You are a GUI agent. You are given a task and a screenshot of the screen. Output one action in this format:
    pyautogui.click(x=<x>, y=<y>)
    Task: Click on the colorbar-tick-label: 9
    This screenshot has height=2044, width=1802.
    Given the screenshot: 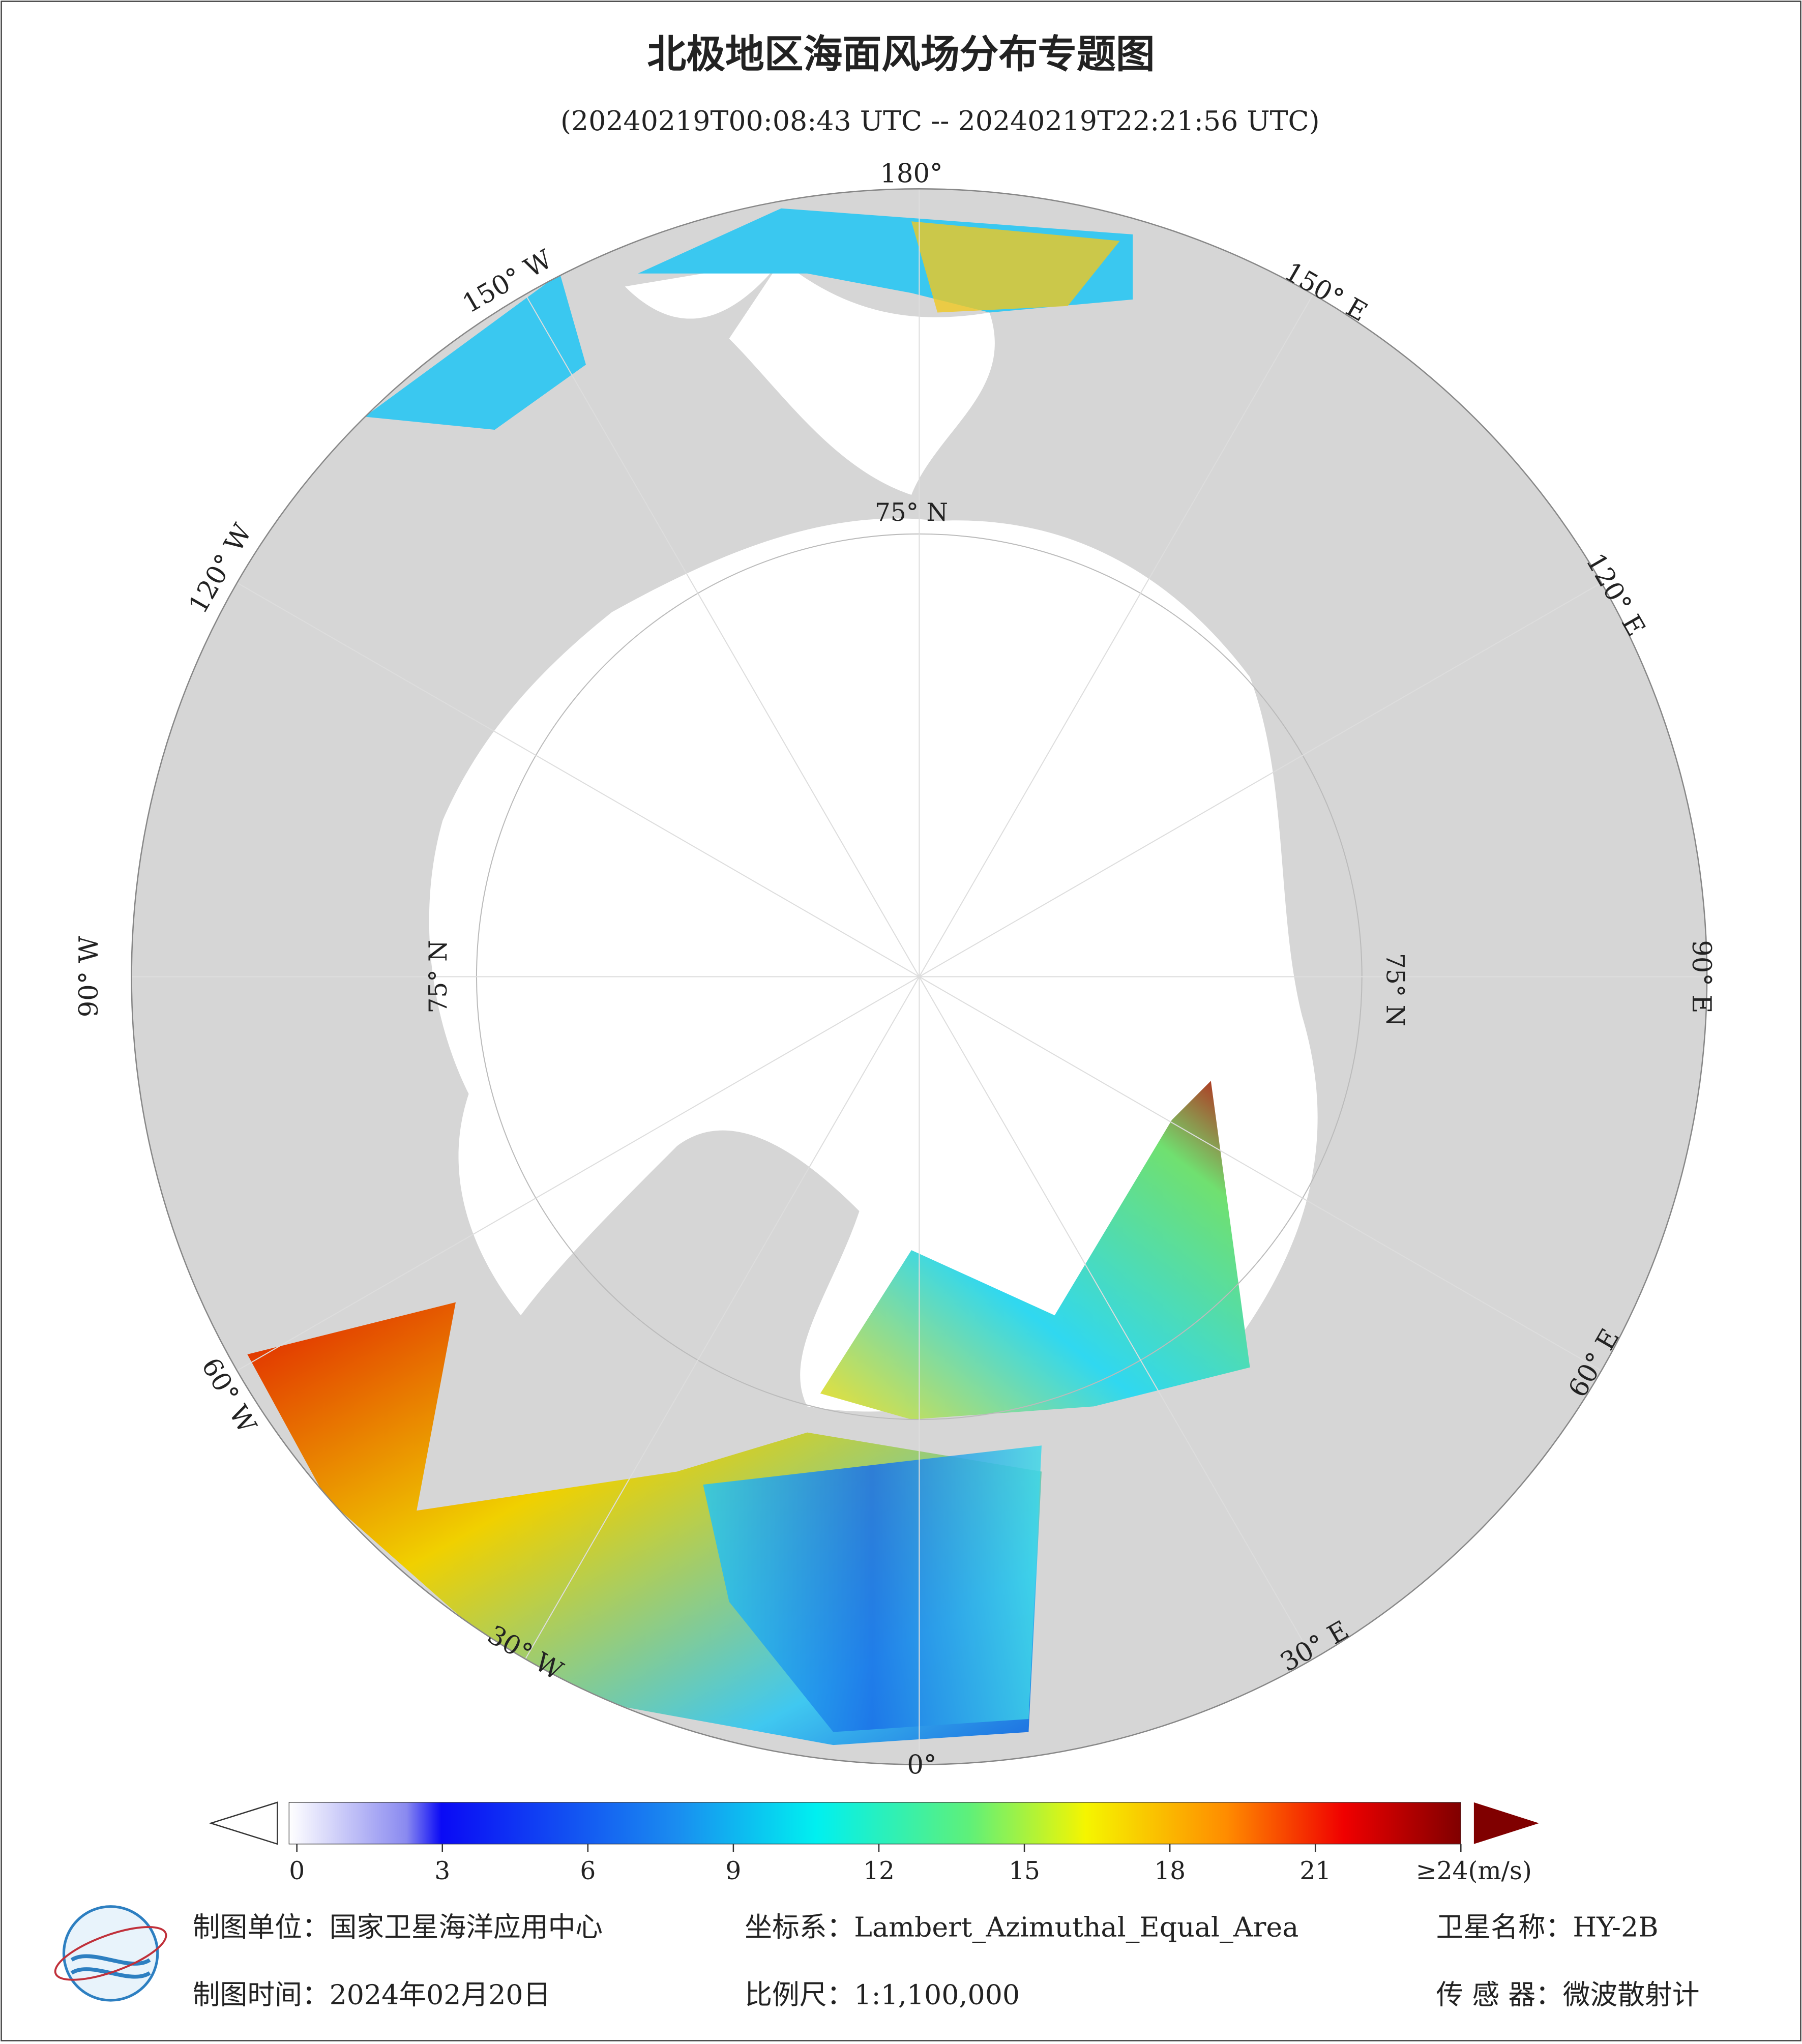 What is the action you would take?
    pyautogui.click(x=733, y=1871)
    